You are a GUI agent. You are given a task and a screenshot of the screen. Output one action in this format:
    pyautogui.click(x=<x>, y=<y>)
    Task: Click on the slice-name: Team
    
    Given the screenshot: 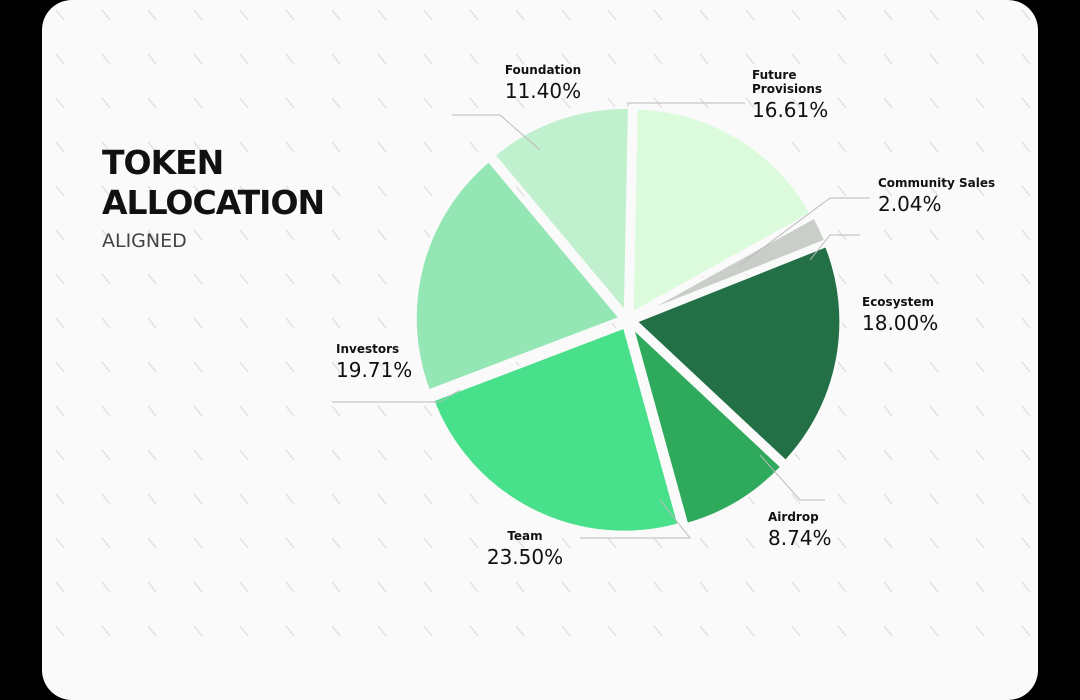 What is the action you would take?
    pyautogui.click(x=525, y=536)
    